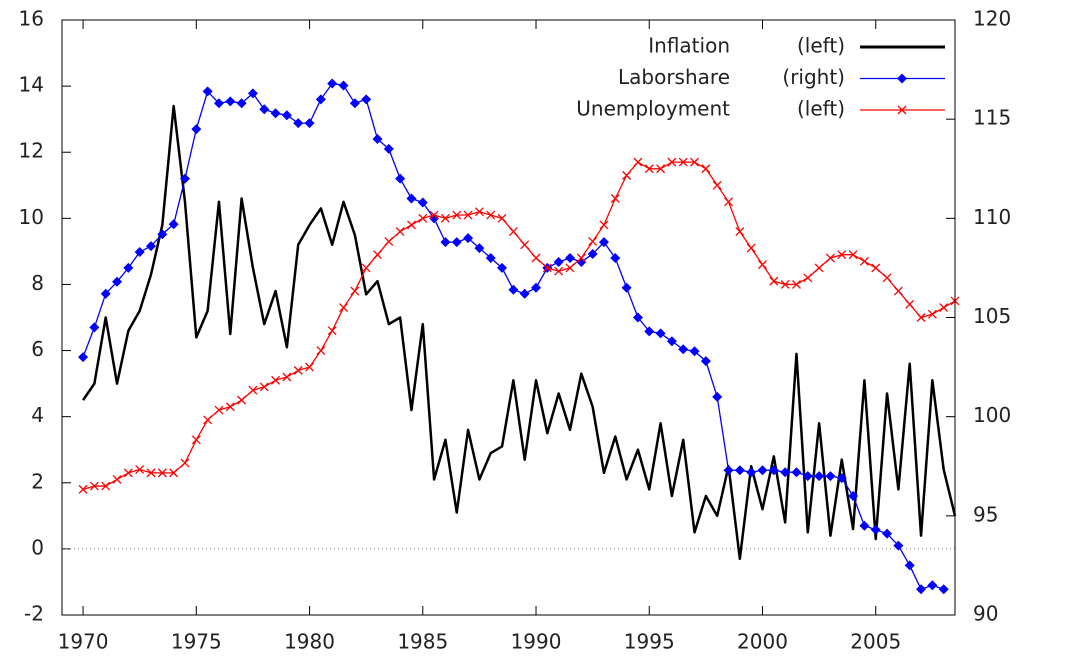 Image resolution: width=1065 pixels, height=667 pixels. What do you see at coordinates (813, 77) in the screenshot?
I see `legend-note: (right)` at bounding box center [813, 77].